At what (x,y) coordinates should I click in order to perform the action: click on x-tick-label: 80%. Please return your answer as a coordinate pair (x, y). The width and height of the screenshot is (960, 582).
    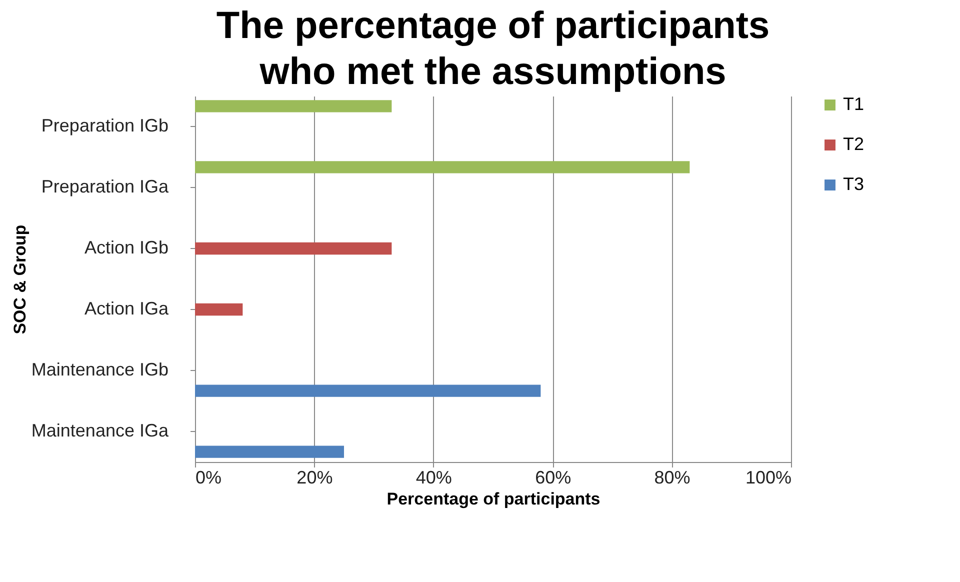
    Looking at the image, I should click on (672, 478).